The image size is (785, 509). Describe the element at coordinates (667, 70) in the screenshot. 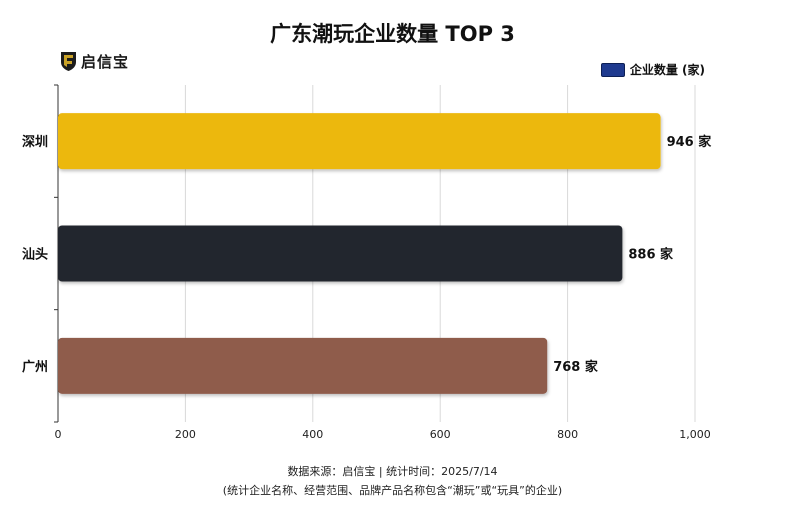

I see `legend-label: 企业数量 (家)` at that location.